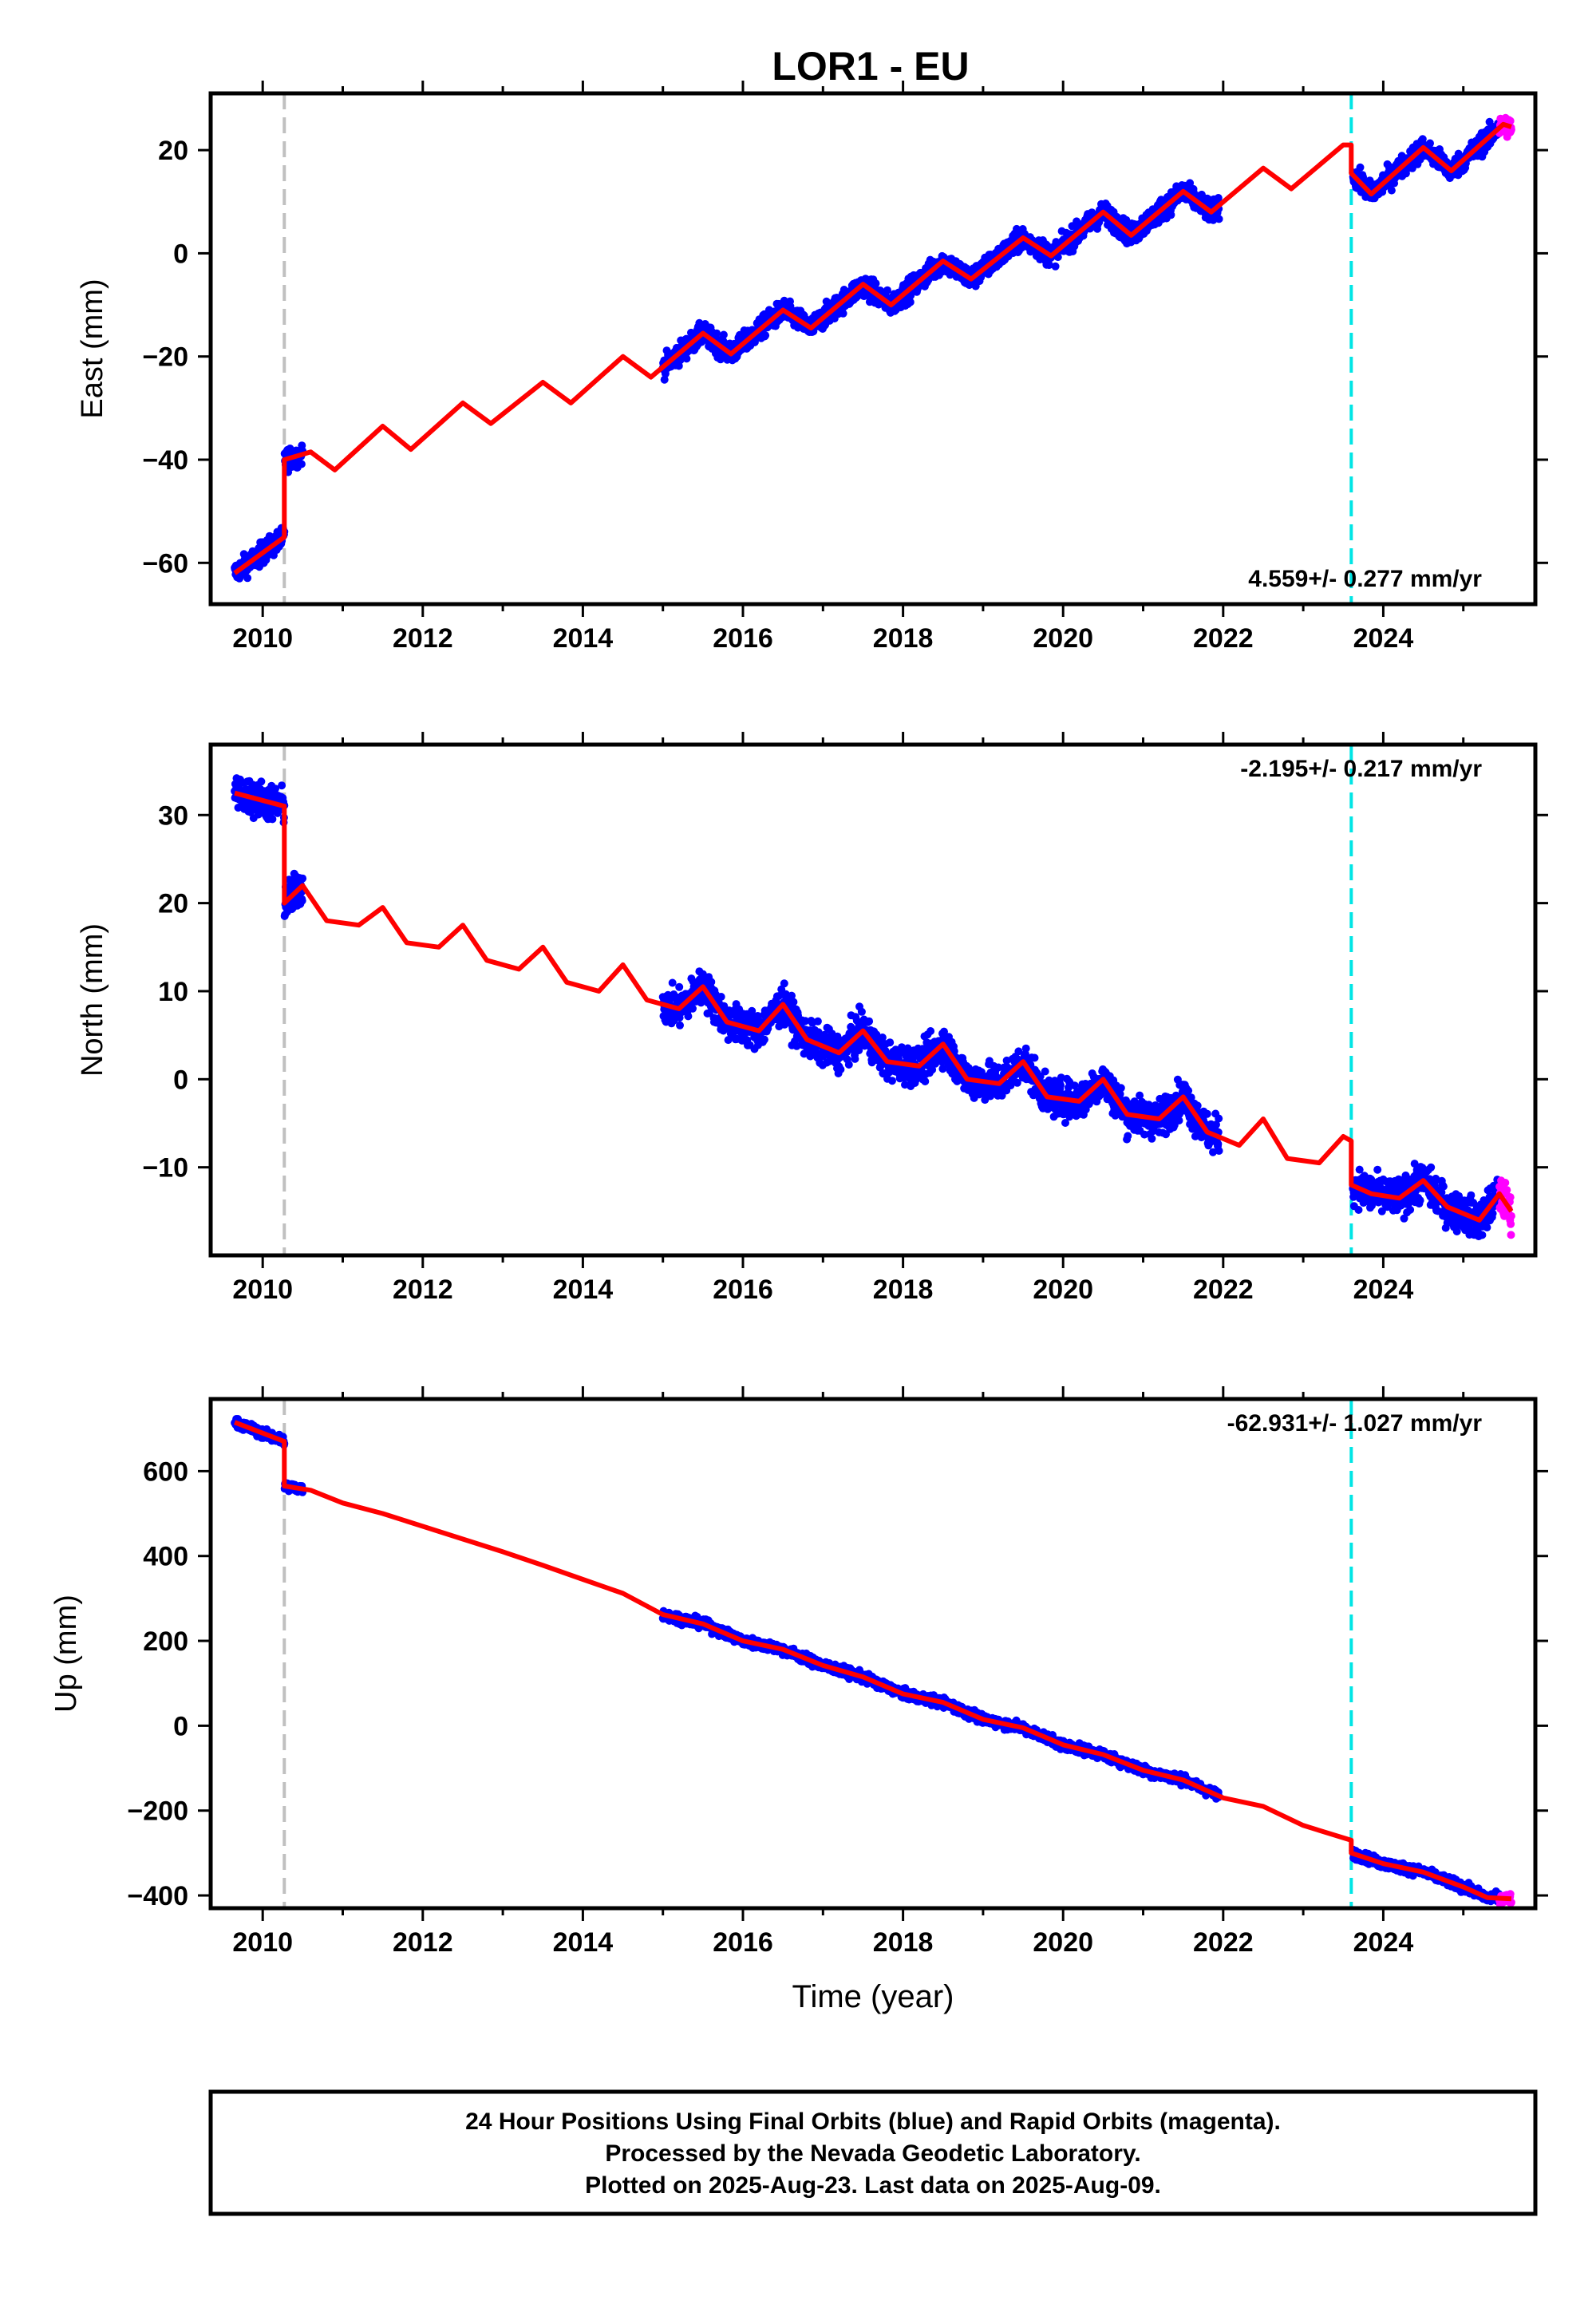 The image size is (1596, 2316). What do you see at coordinates (180, 254) in the screenshot?
I see `y-tick-label: 0` at bounding box center [180, 254].